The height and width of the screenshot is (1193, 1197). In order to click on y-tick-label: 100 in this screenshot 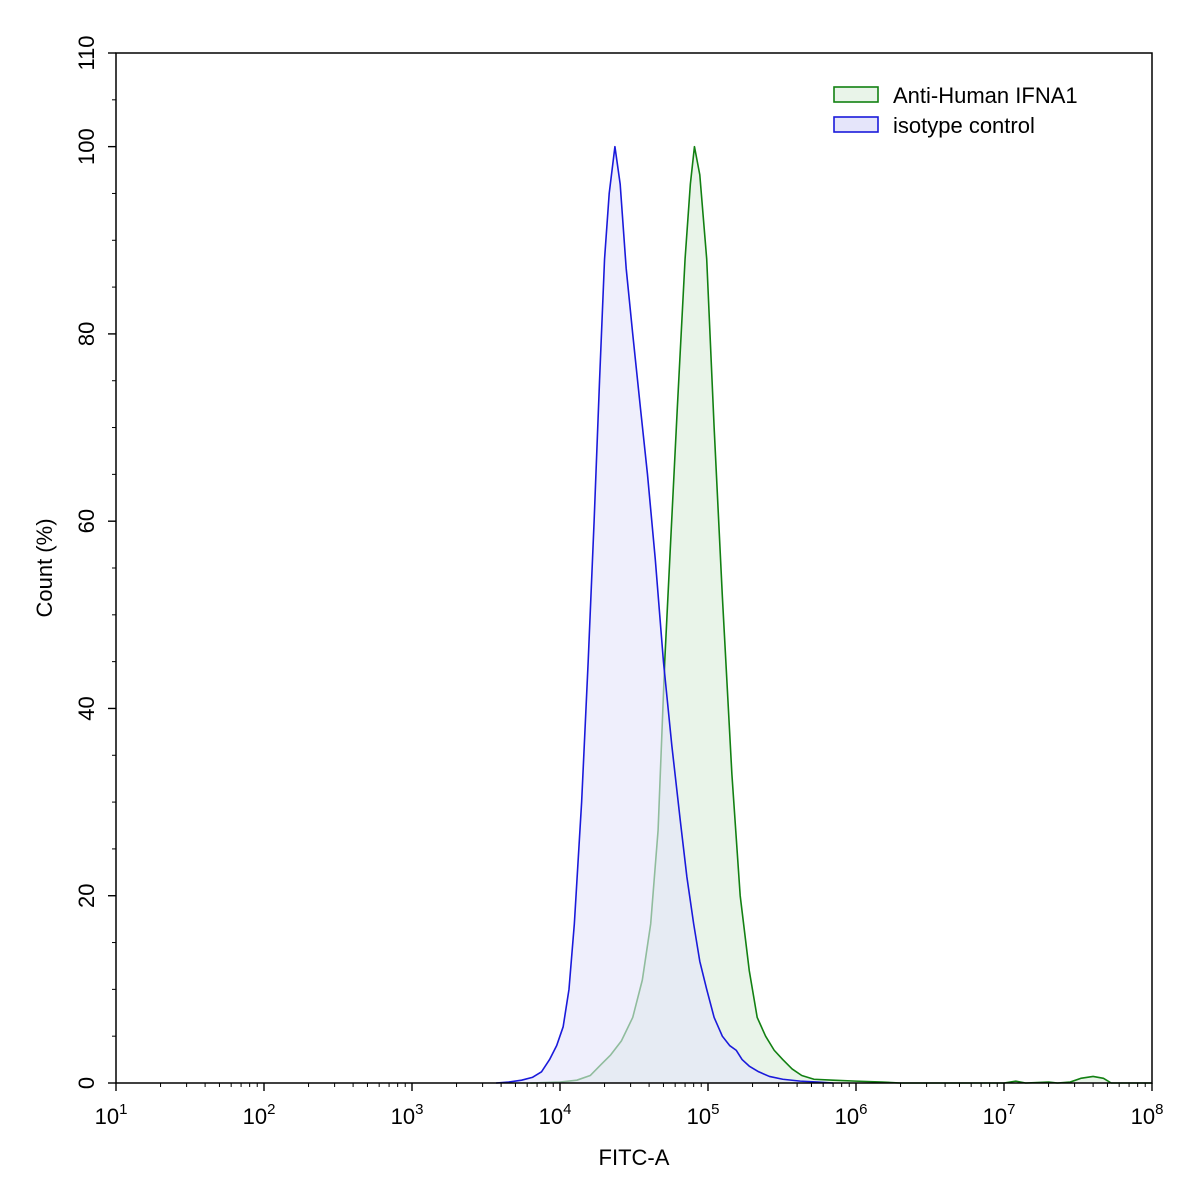, I will do `click(86, 146)`.